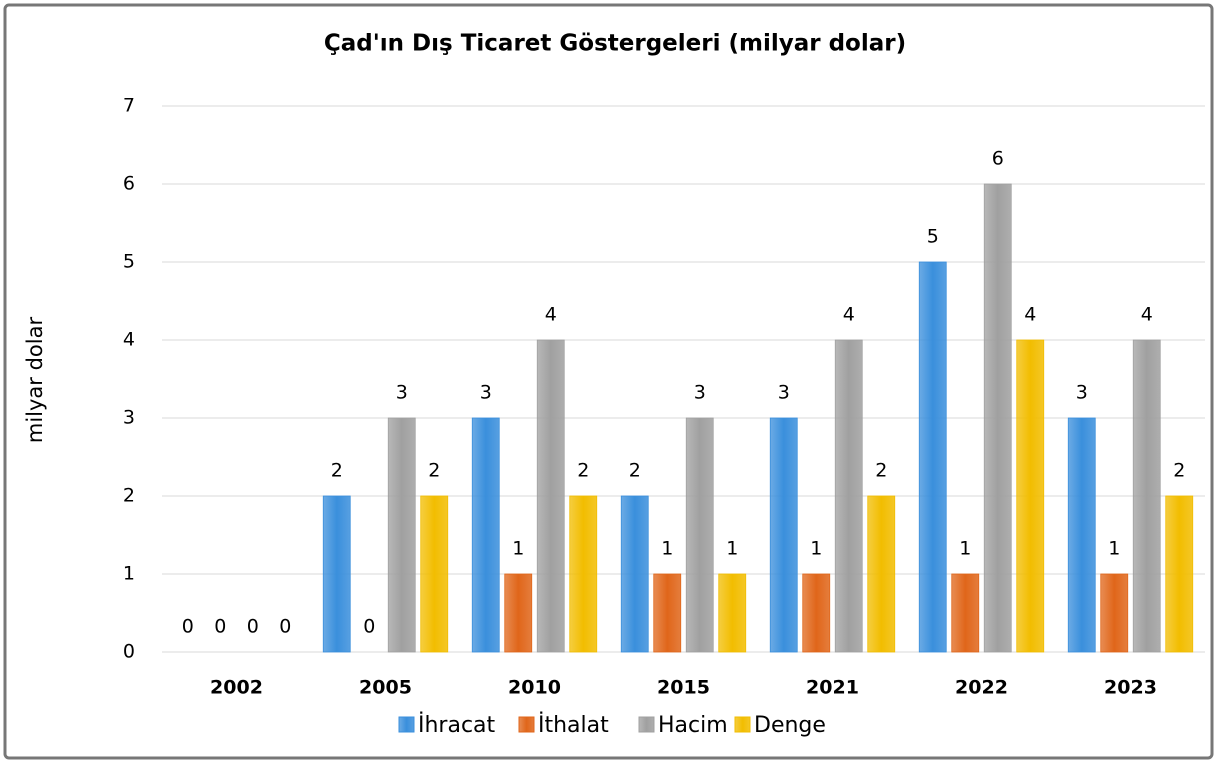  I want to click on data-label: 6, so click(998, 159).